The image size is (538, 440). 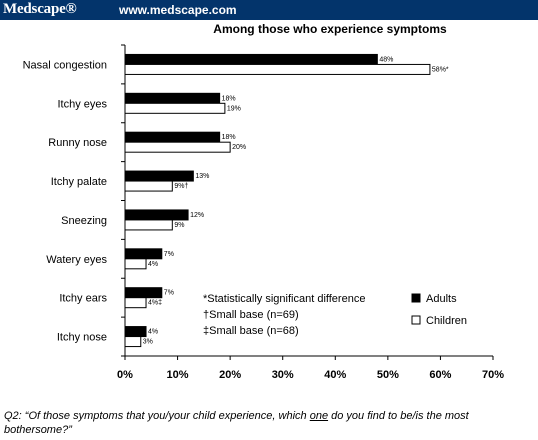 What do you see at coordinates (319, 416) in the screenshot?
I see `question-emphasis: one` at bounding box center [319, 416].